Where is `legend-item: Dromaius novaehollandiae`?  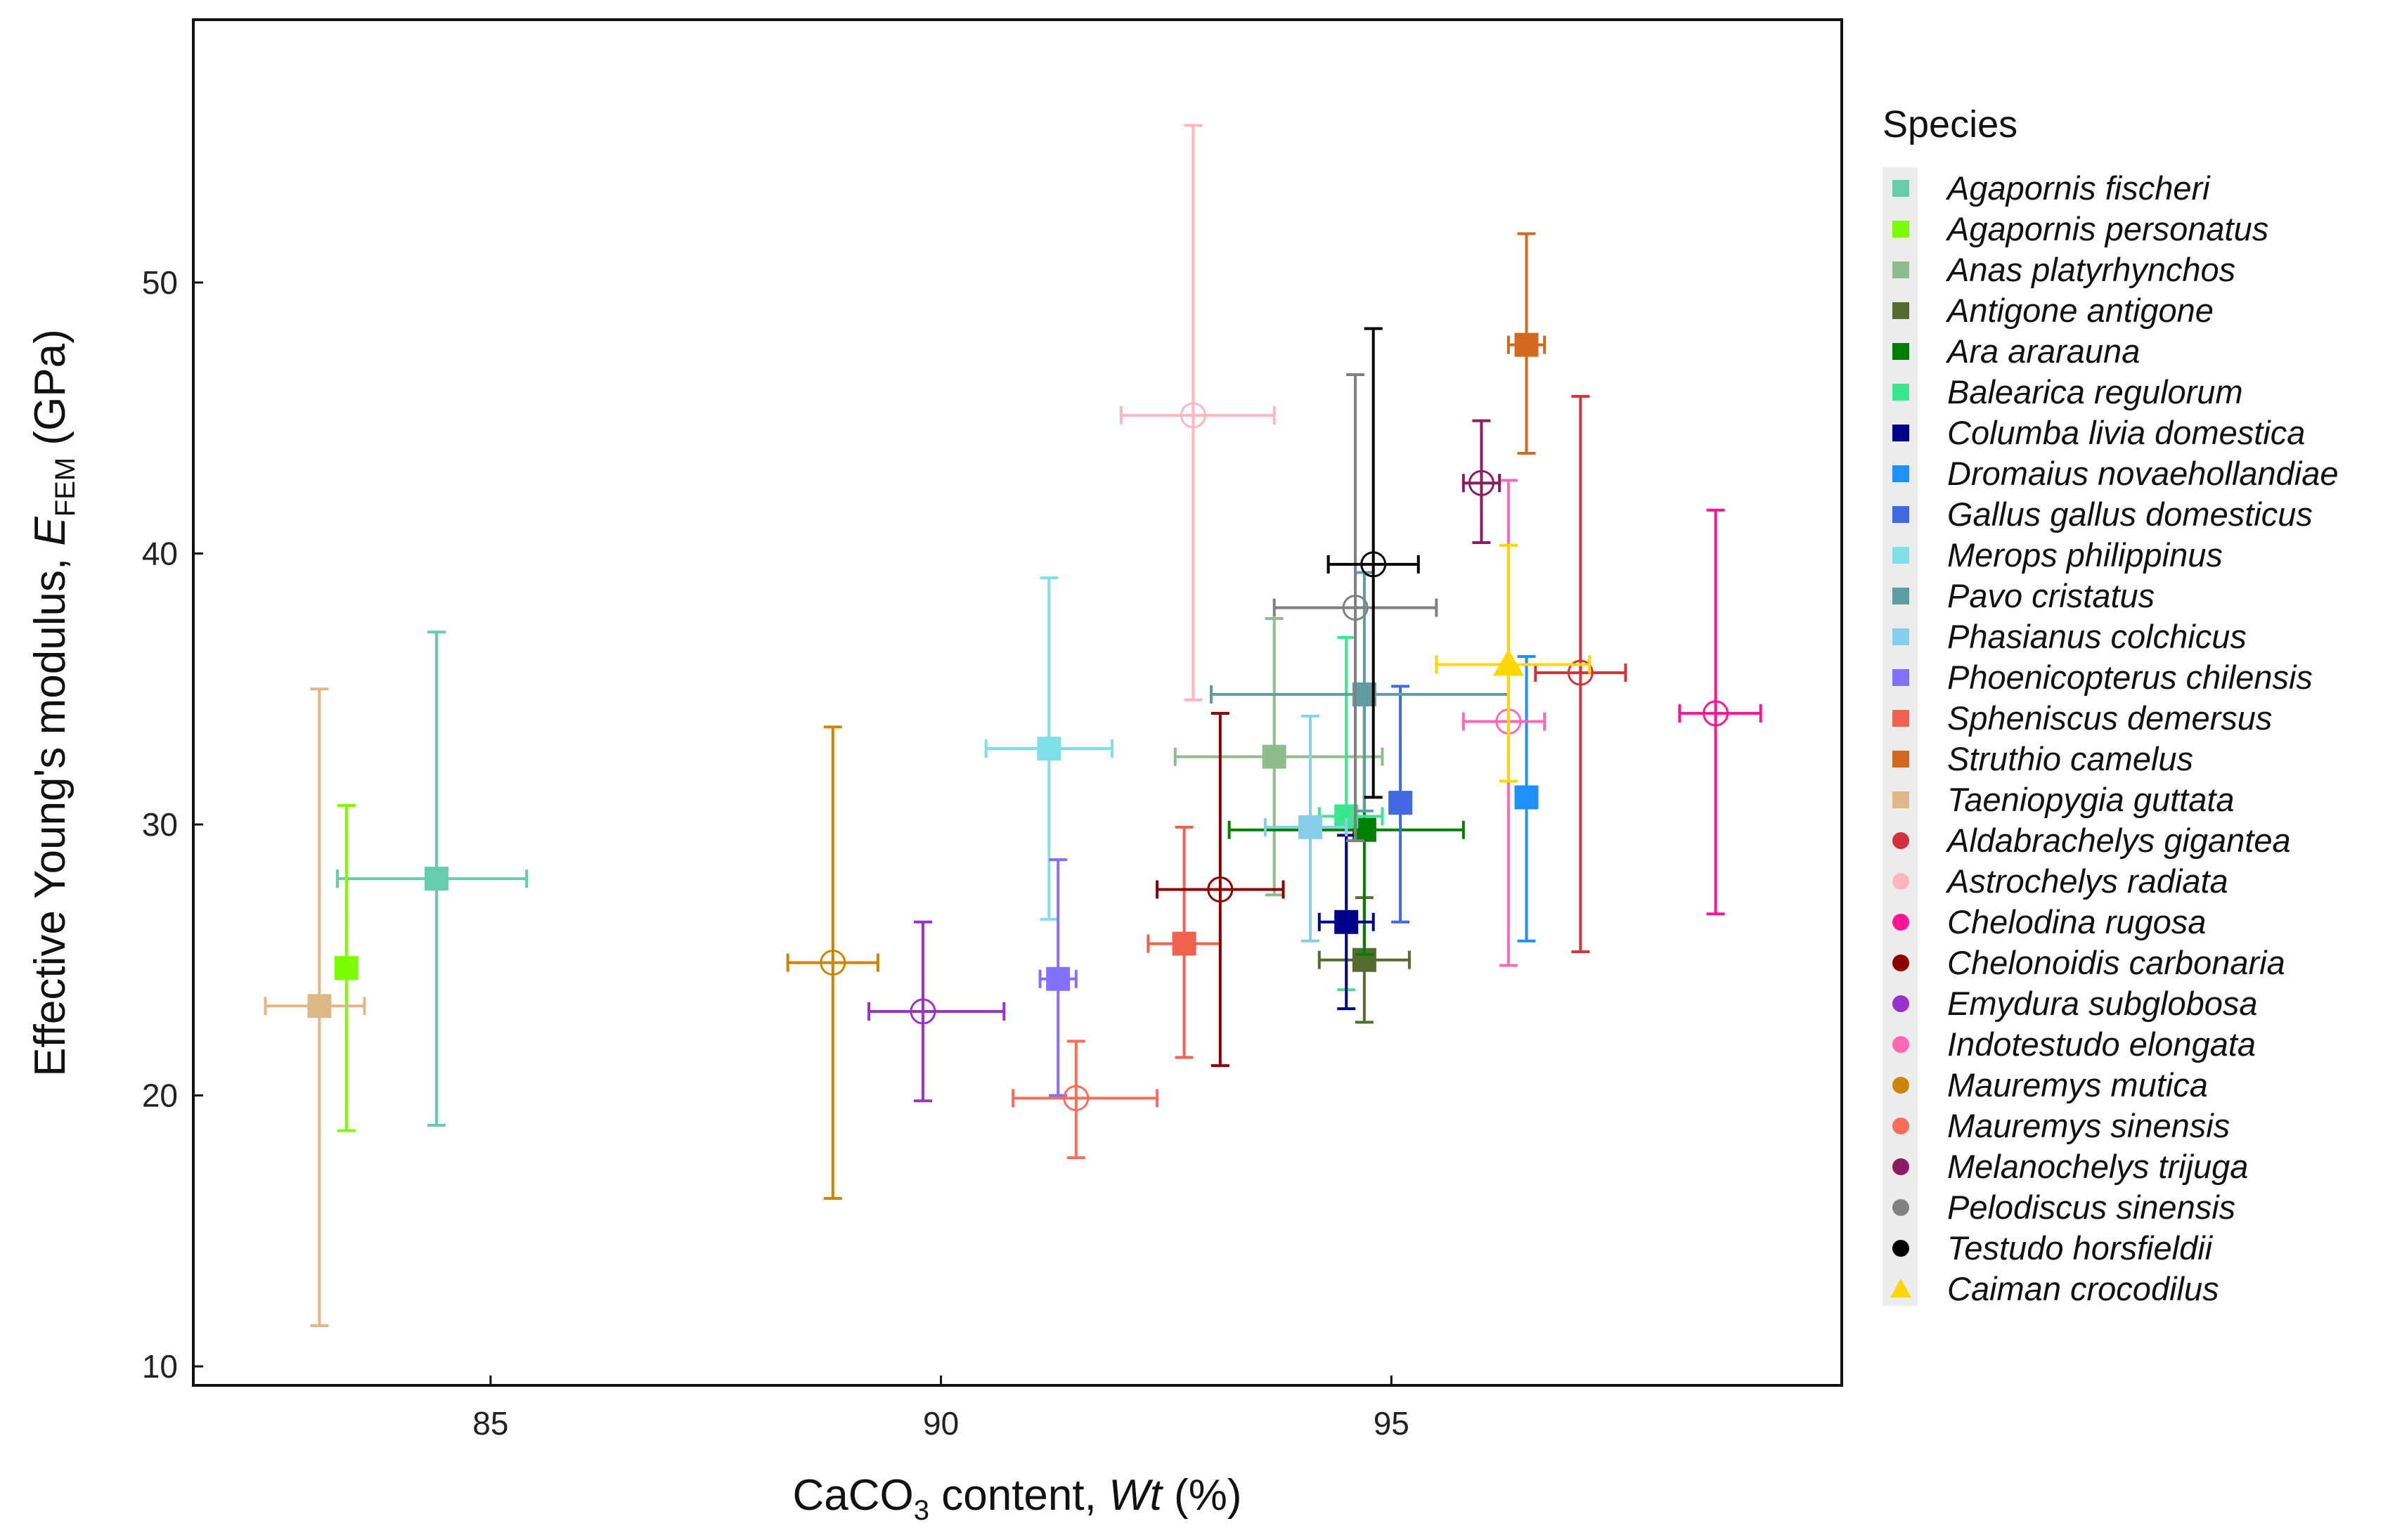
legend-item: Dromaius novaehollandiae is located at coordinates (2115, 473).